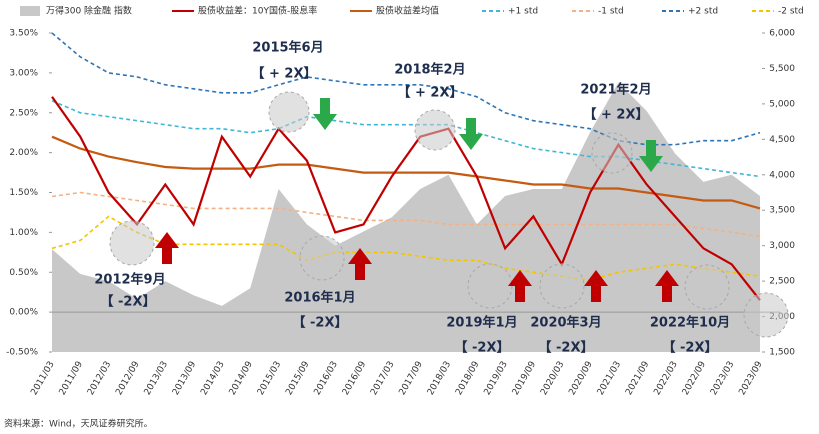  I want to click on y-tick-label: 1.50%, so click(23, 193).